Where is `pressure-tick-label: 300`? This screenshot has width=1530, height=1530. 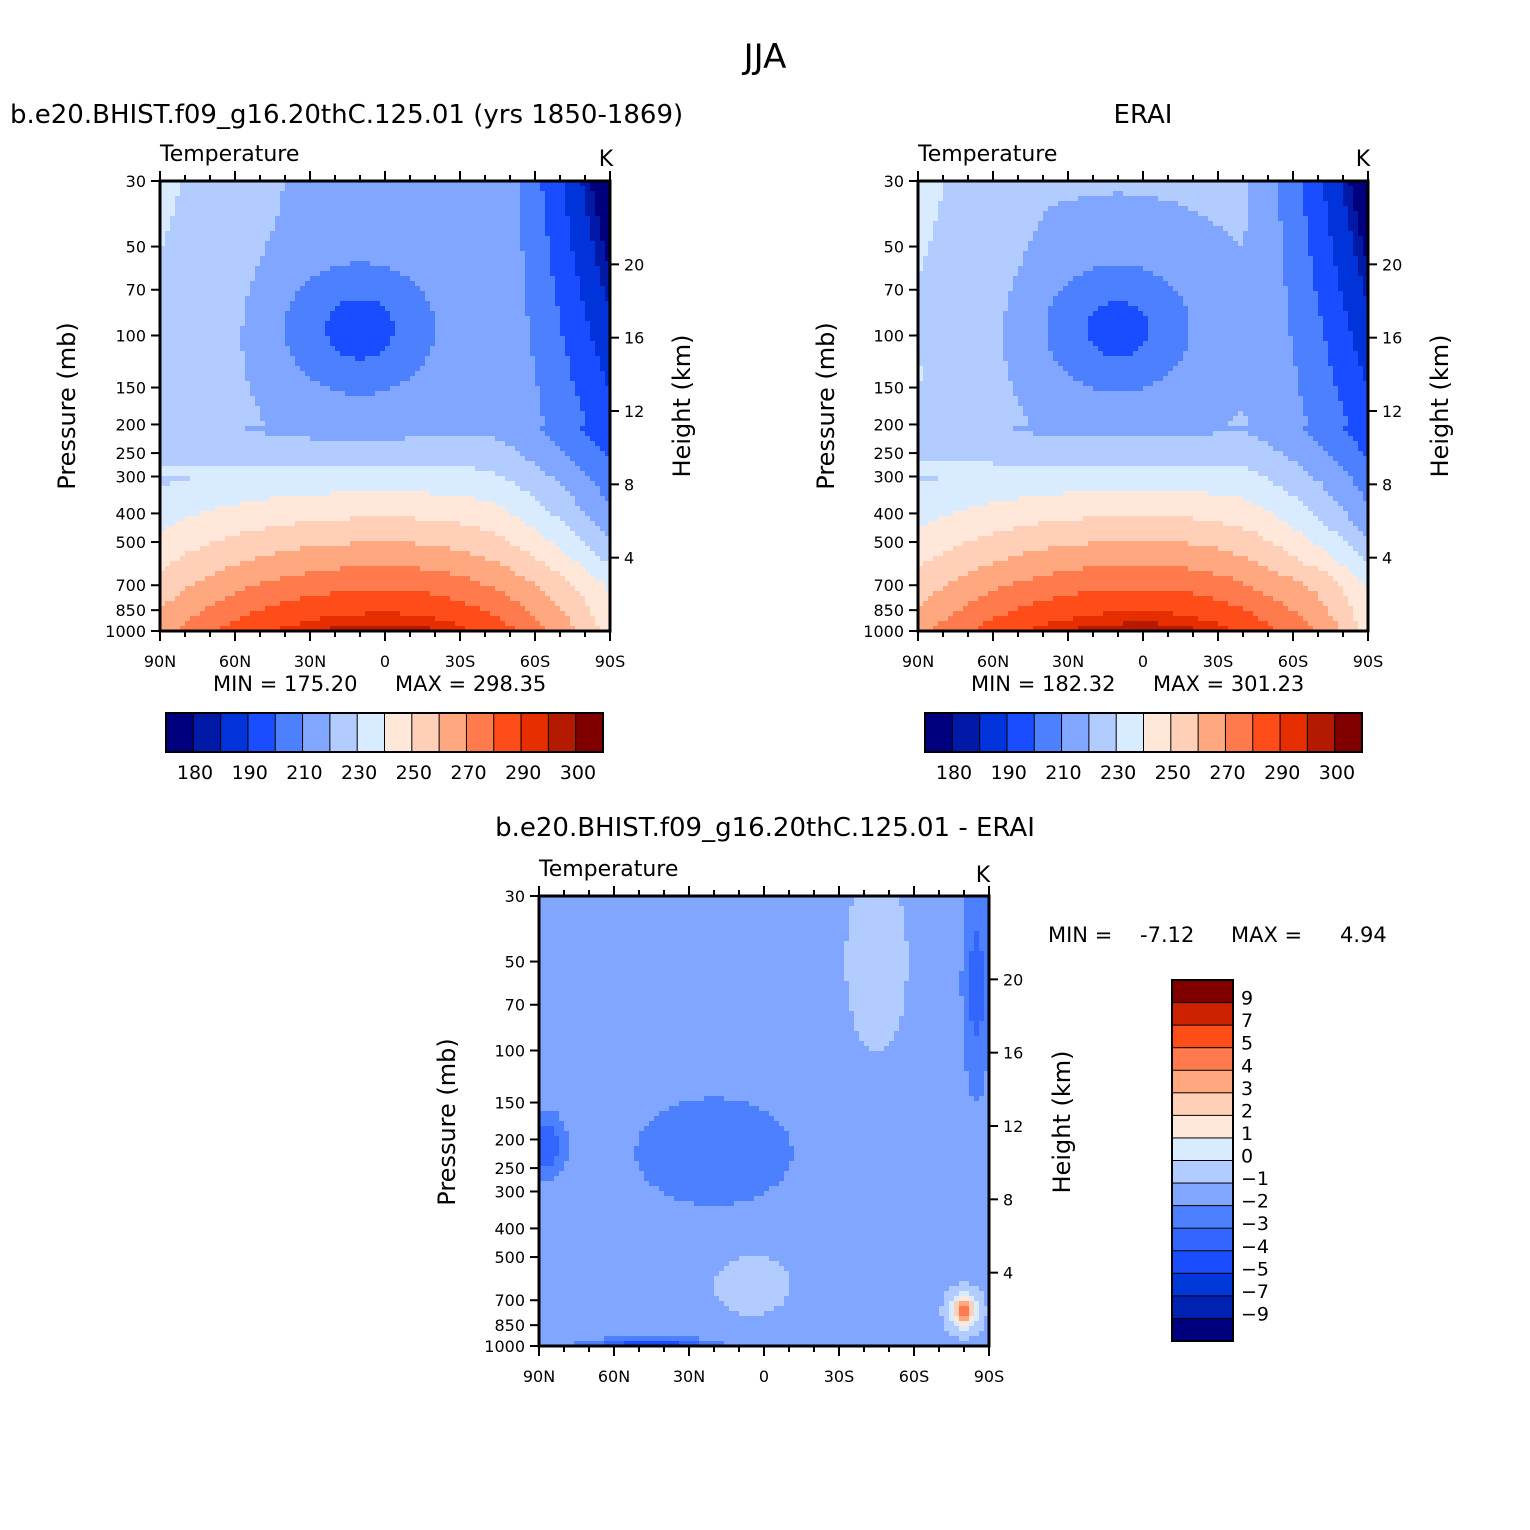
pressure-tick-label: 300 is located at coordinates (130, 476).